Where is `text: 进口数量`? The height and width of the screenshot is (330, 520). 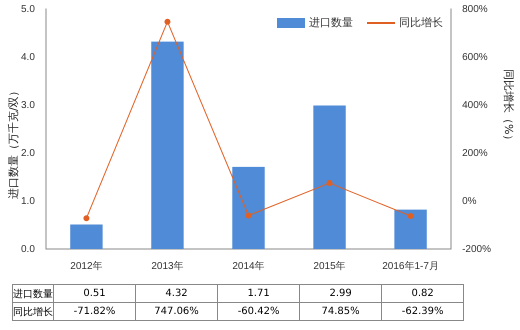 text: 进口数量 is located at coordinates (33, 294).